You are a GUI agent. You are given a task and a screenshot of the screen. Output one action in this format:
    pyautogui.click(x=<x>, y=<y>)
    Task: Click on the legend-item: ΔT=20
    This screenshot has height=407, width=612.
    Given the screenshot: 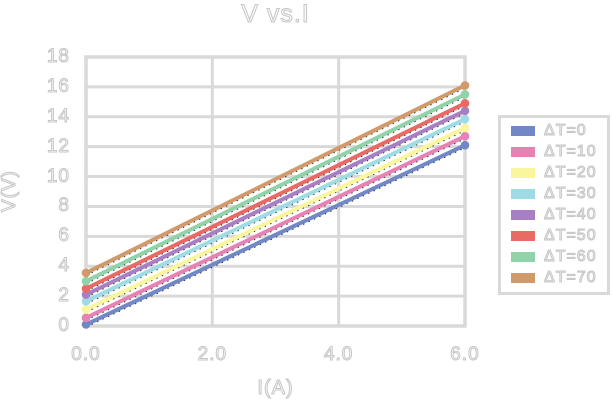 What is the action you would take?
    pyautogui.click(x=559, y=172)
    